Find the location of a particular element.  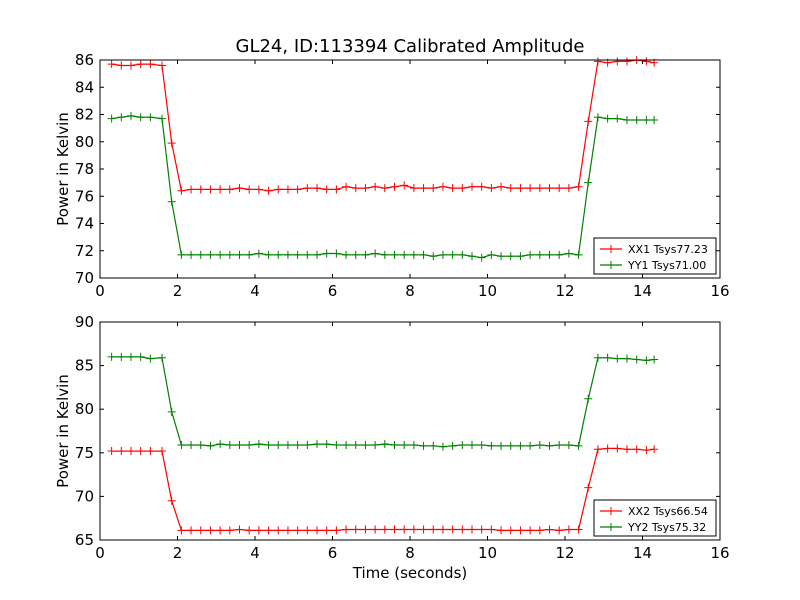

x-axis-label: Time (seconds) is located at coordinates (410, 573).